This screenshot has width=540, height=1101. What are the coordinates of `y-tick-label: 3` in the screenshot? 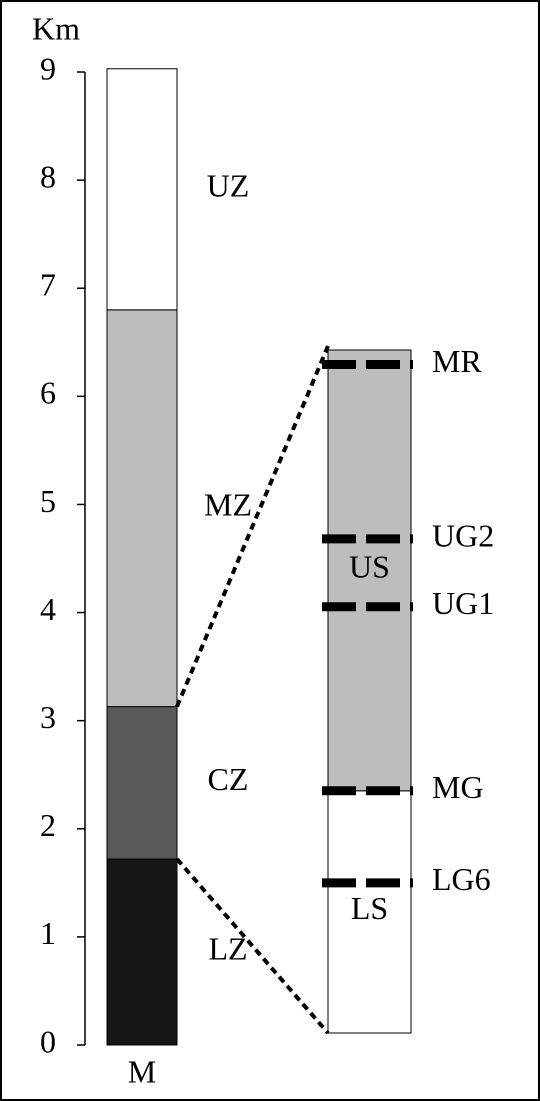 It's located at (48, 717).